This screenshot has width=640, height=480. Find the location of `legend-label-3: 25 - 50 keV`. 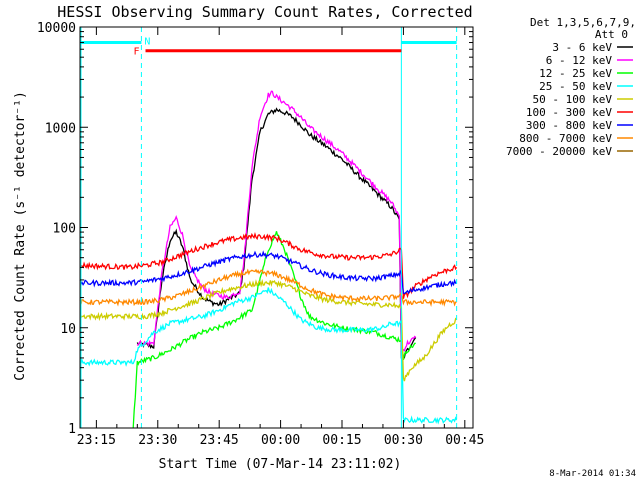

legend-label-3: 25 - 50 keV is located at coordinates (575, 86).